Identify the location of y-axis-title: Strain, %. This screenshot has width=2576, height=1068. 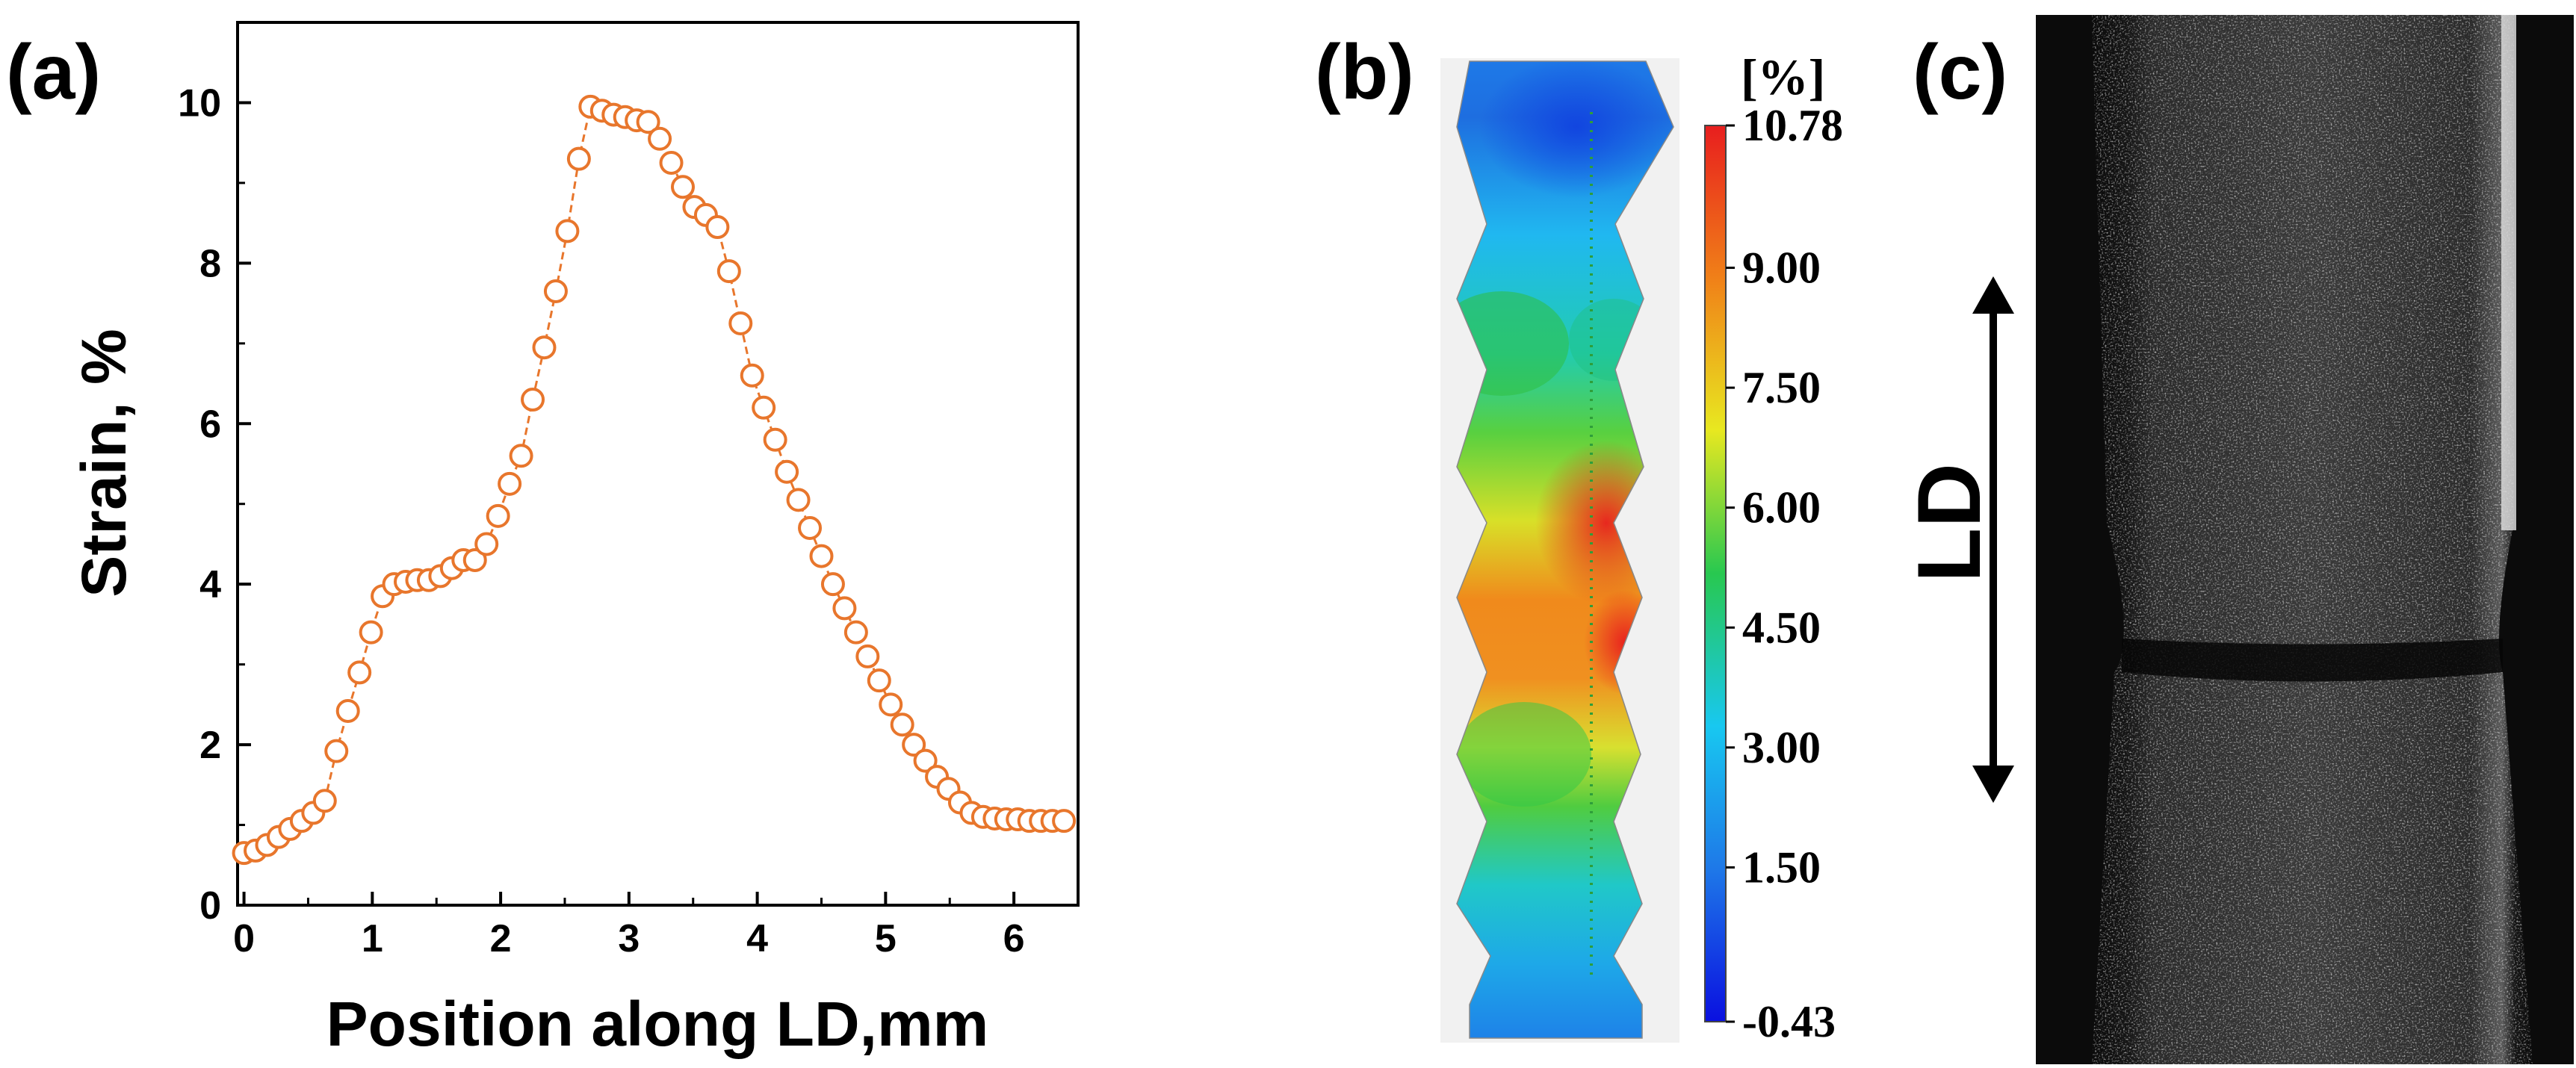
(104, 463).